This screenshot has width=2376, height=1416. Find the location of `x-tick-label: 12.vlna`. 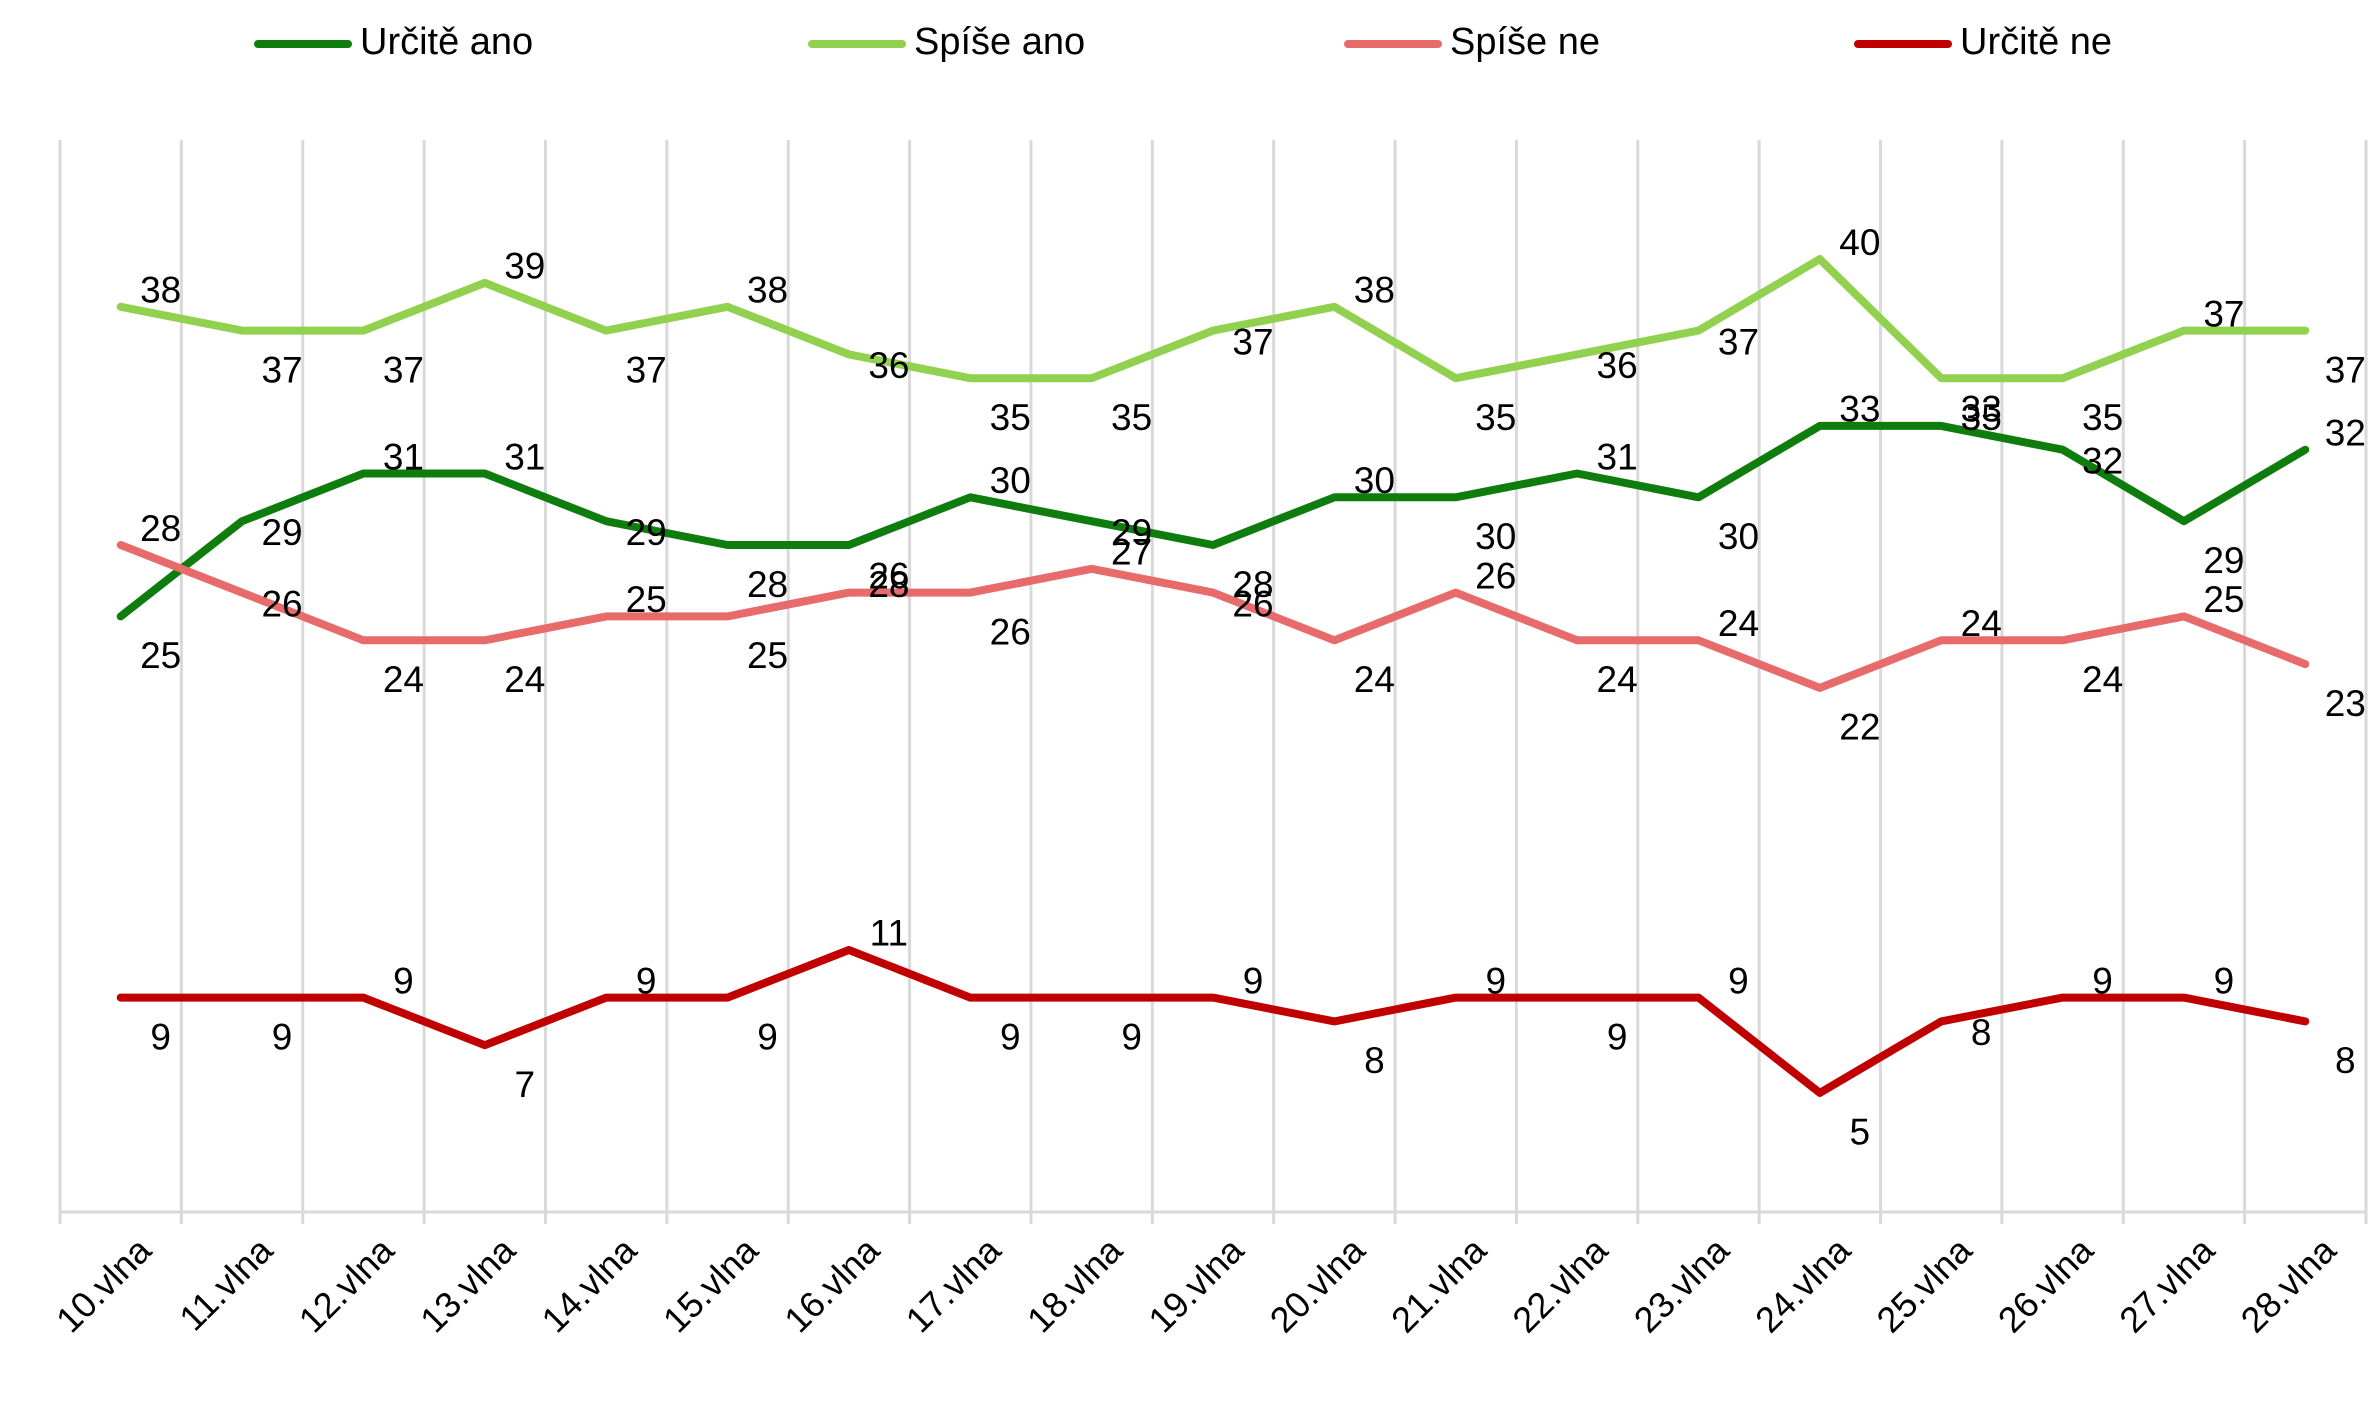

x-tick-label: 12.vlna is located at coordinates (347, 1285).